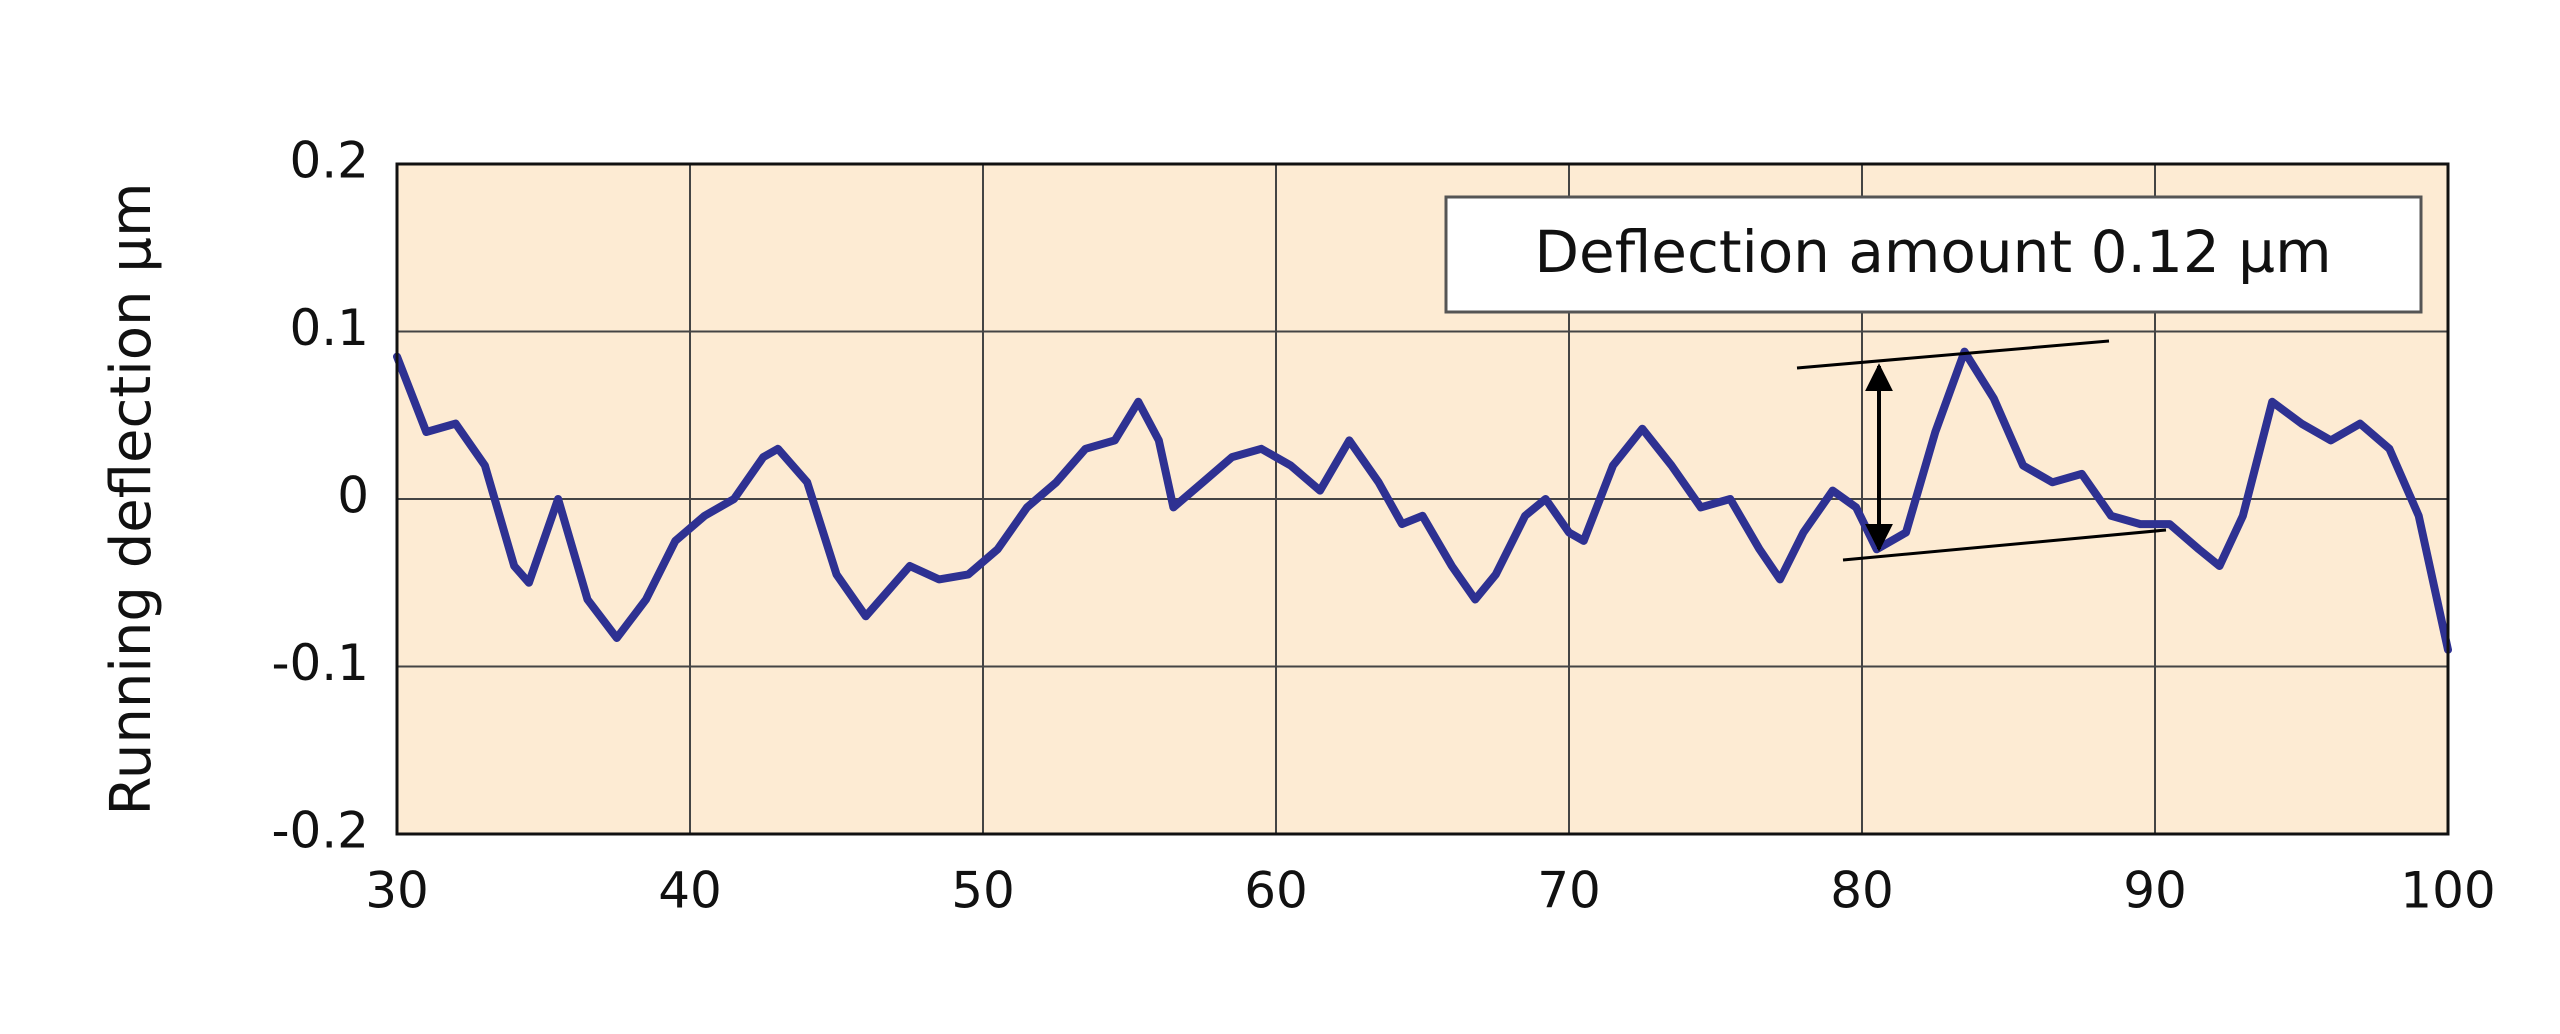 Image resolution: width=2560 pixels, height=1034 pixels. I want to click on y-tick-label: -0.2, so click(320, 831).